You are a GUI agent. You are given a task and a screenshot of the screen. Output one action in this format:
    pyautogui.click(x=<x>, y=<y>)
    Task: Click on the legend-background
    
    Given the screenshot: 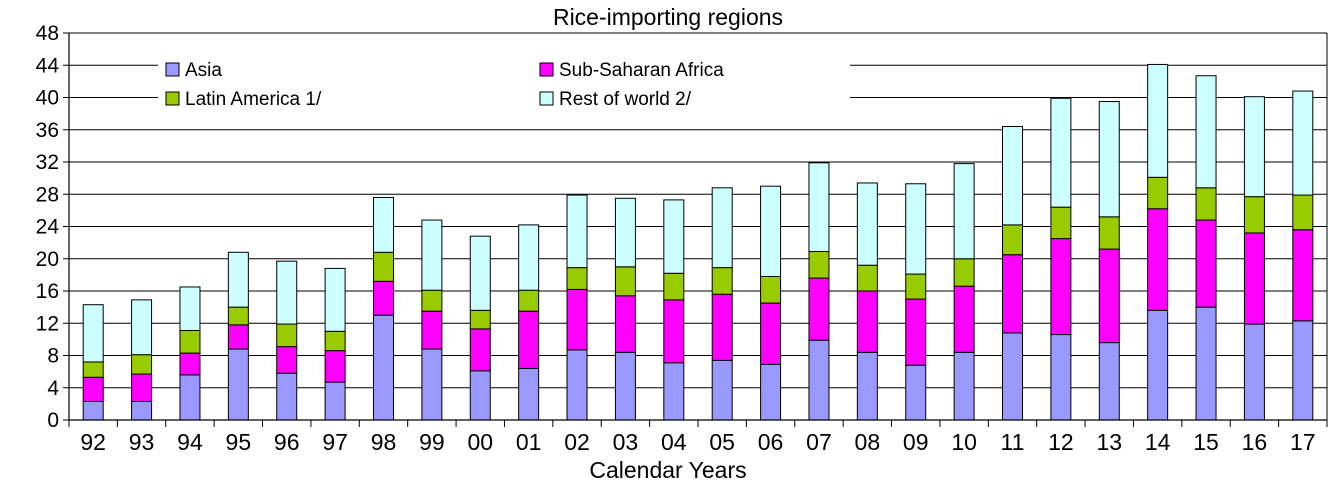 What is the action you would take?
    pyautogui.click(x=504, y=88)
    